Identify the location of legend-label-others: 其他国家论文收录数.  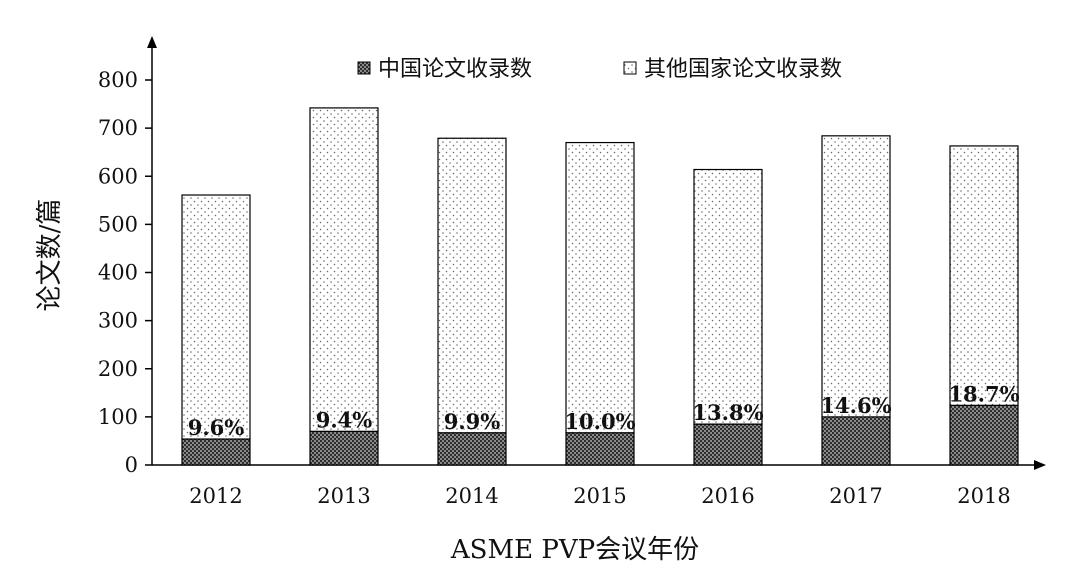
(743, 69).